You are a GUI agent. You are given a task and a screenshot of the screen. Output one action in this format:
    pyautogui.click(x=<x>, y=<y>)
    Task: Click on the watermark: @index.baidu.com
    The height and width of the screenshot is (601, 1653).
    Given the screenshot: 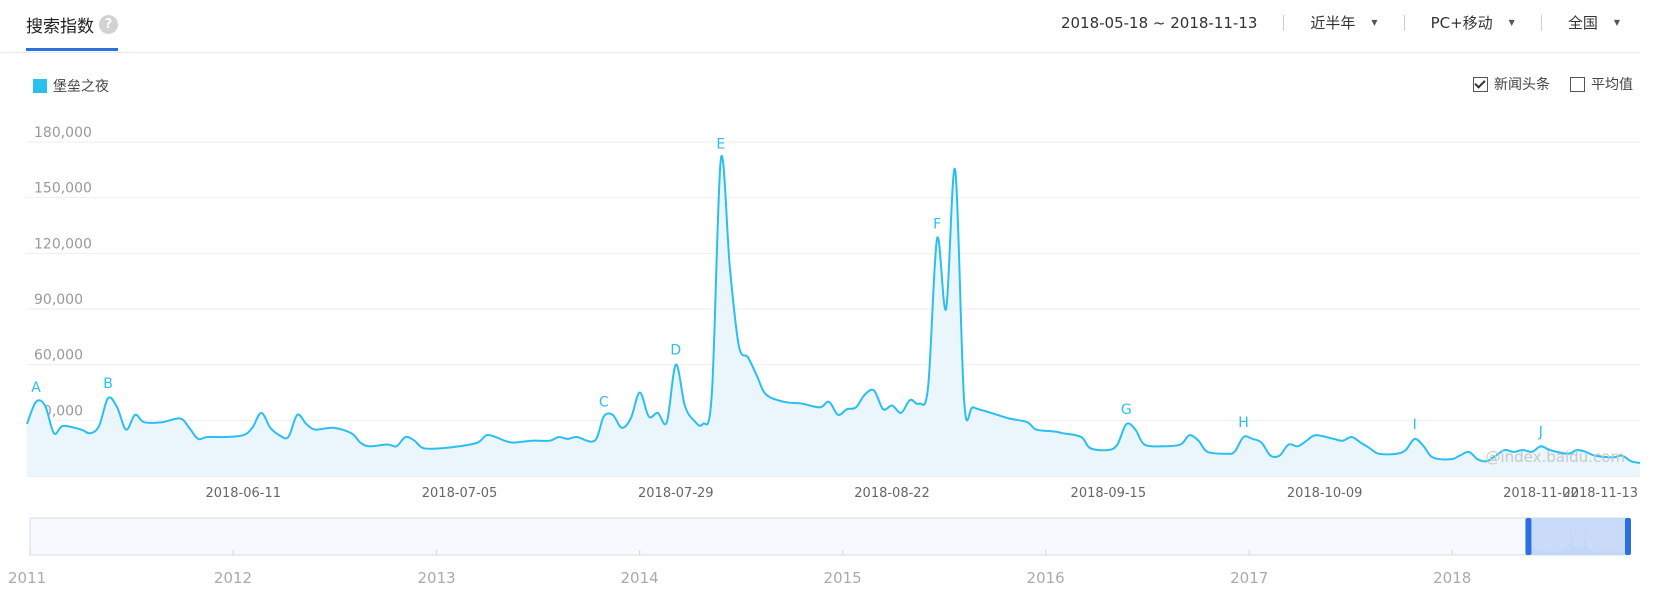 What is the action you would take?
    pyautogui.click(x=1555, y=457)
    